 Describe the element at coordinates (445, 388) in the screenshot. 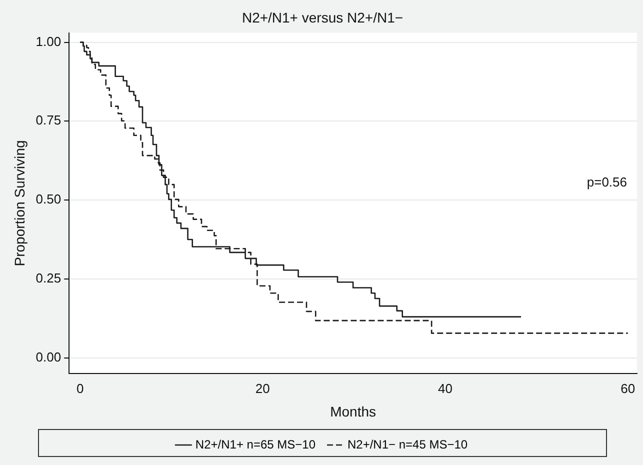

I see `x-tick-label: 40` at that location.